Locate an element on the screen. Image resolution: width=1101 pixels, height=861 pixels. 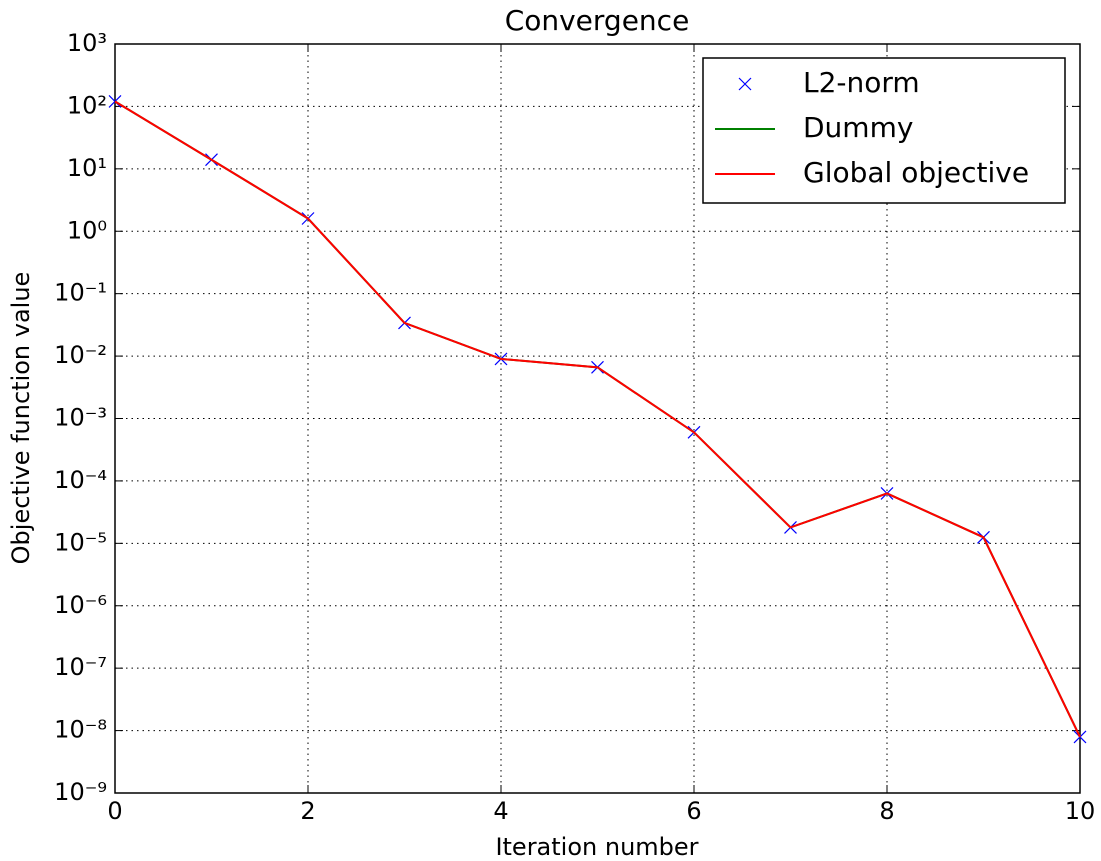
x-tick-label: 6 is located at coordinates (693, 811).